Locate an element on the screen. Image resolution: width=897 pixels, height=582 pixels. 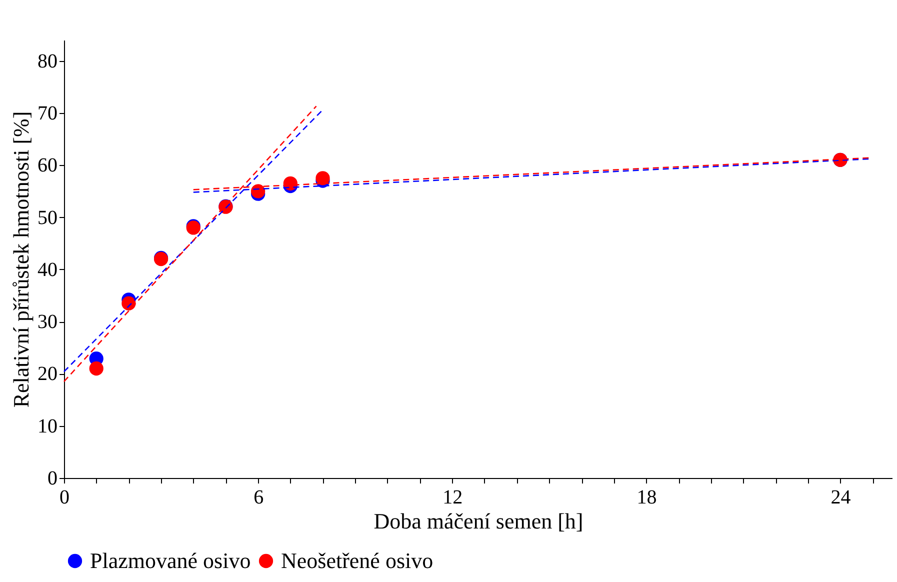
y-tick-label: 80 is located at coordinates (48, 61).